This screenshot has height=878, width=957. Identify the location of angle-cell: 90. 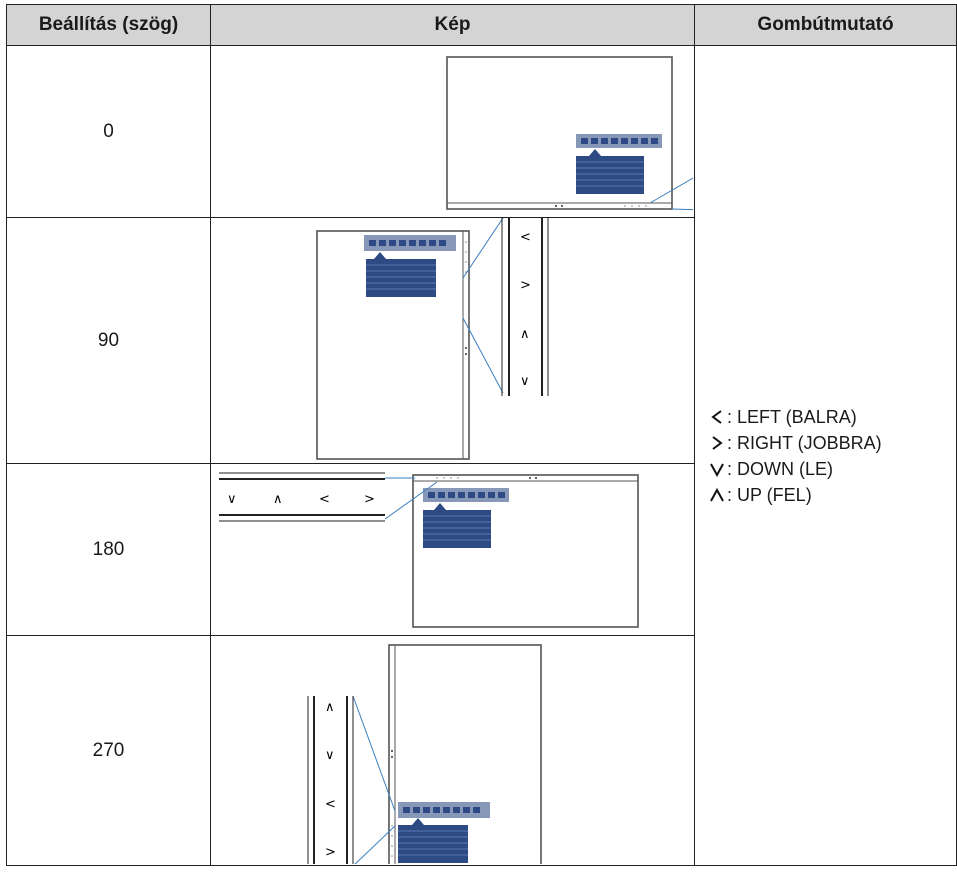
(108, 340).